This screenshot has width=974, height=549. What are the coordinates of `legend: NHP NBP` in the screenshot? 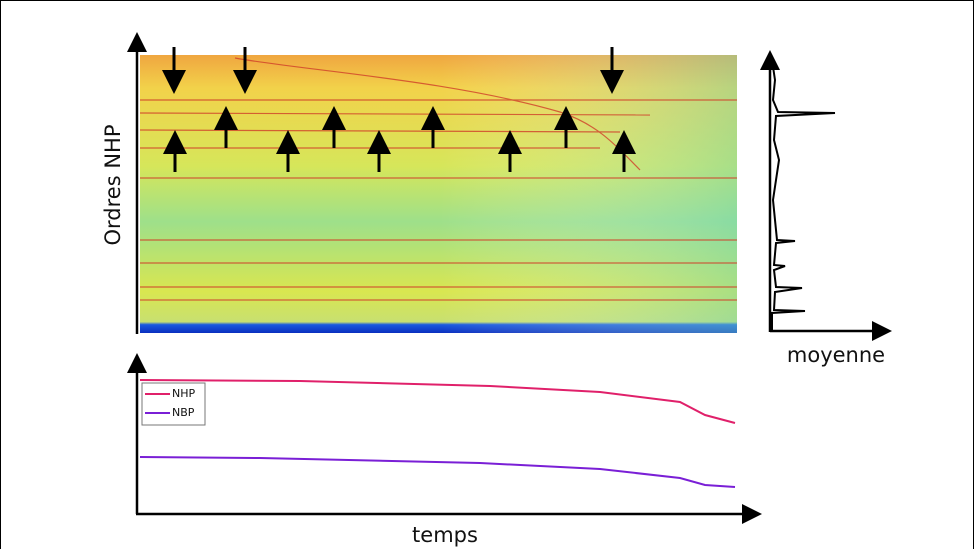 It's located at (173, 404).